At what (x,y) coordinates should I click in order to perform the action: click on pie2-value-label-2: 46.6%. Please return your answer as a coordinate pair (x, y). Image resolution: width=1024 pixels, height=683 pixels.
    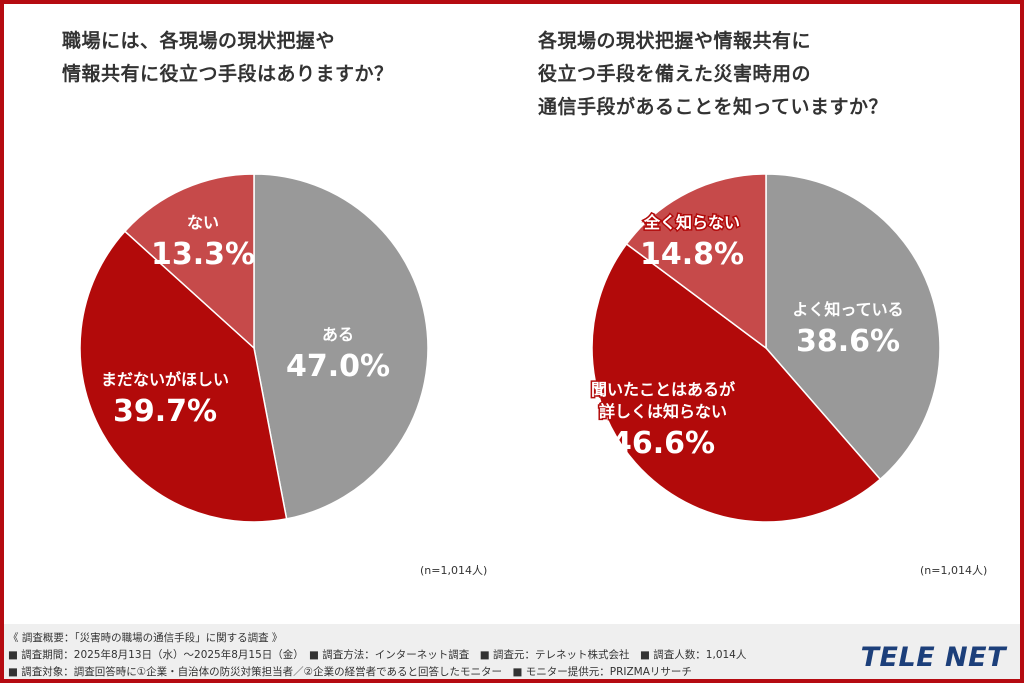
    Looking at the image, I should click on (663, 443).